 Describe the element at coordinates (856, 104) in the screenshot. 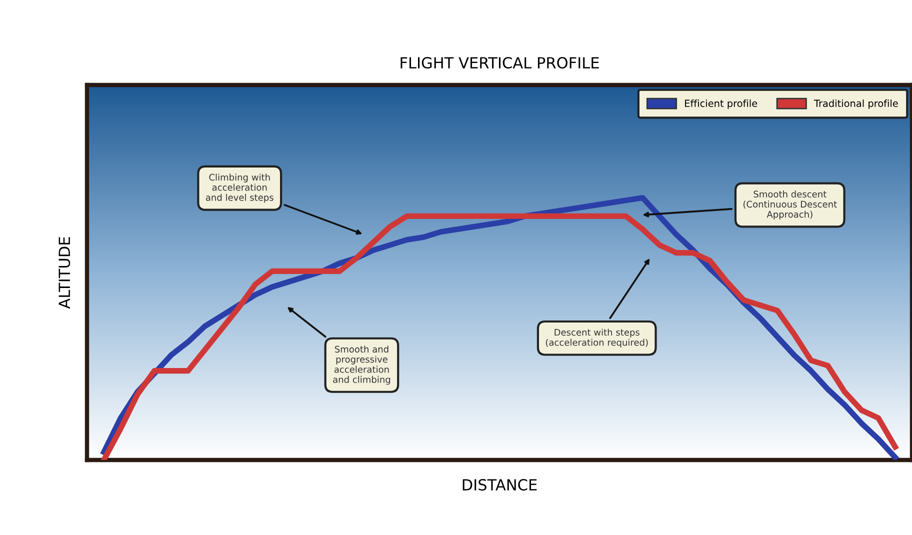

I see `legend-label: Traditional profile` at that location.